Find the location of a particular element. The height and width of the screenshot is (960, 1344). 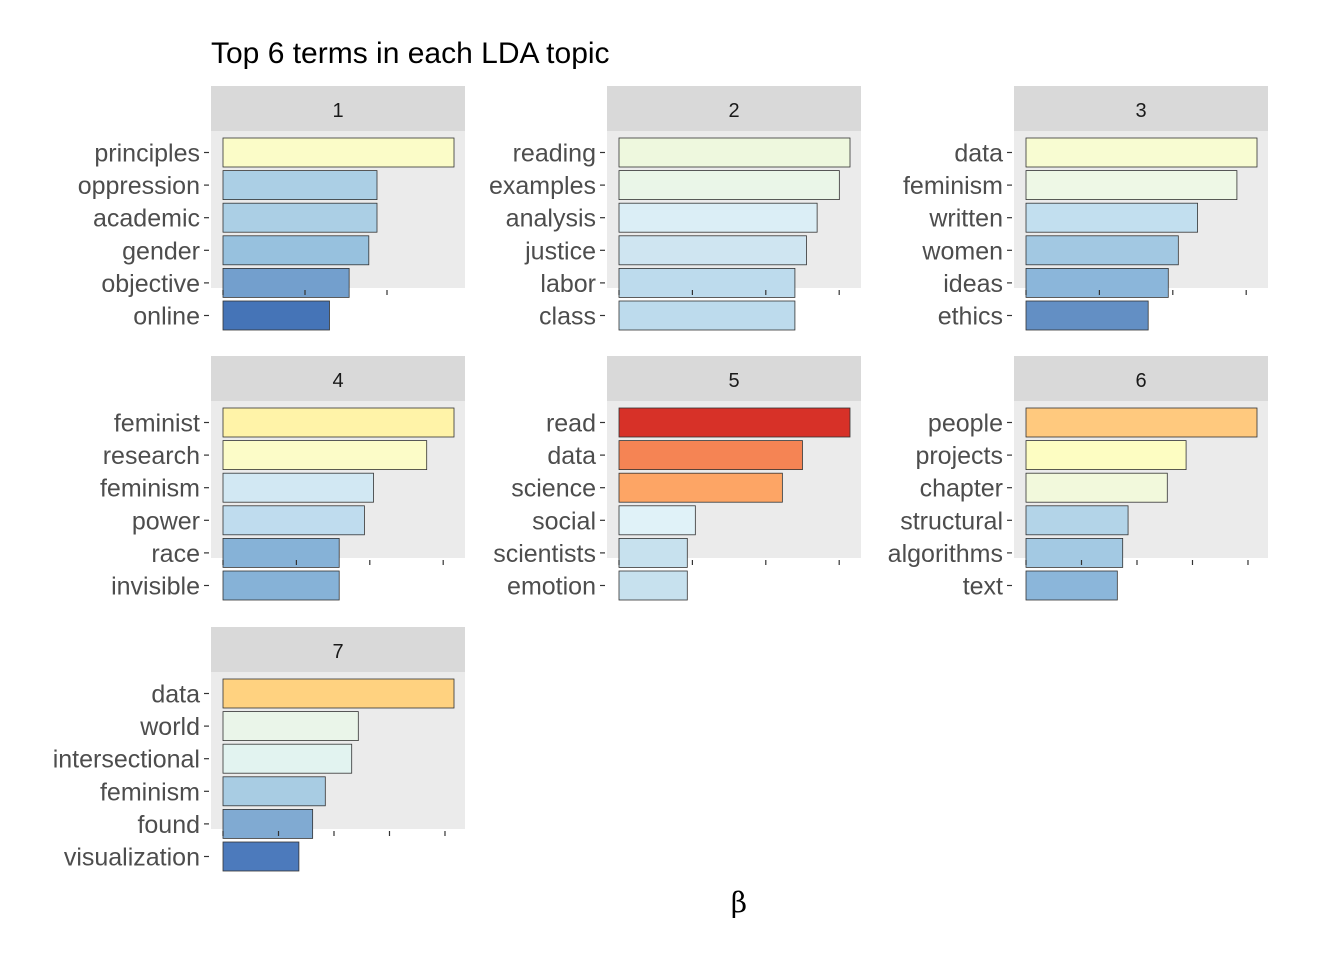

term-label-text: text is located at coordinates (983, 587).